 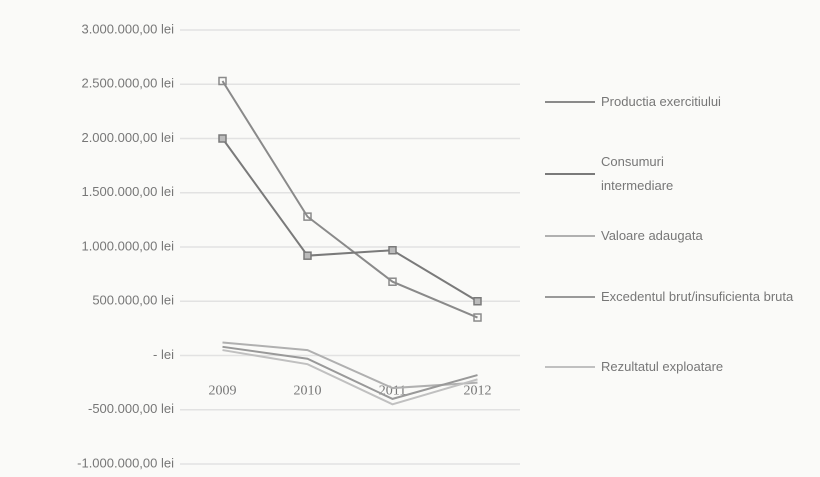 I want to click on x-tick-label: 2009, so click(x=223, y=391).